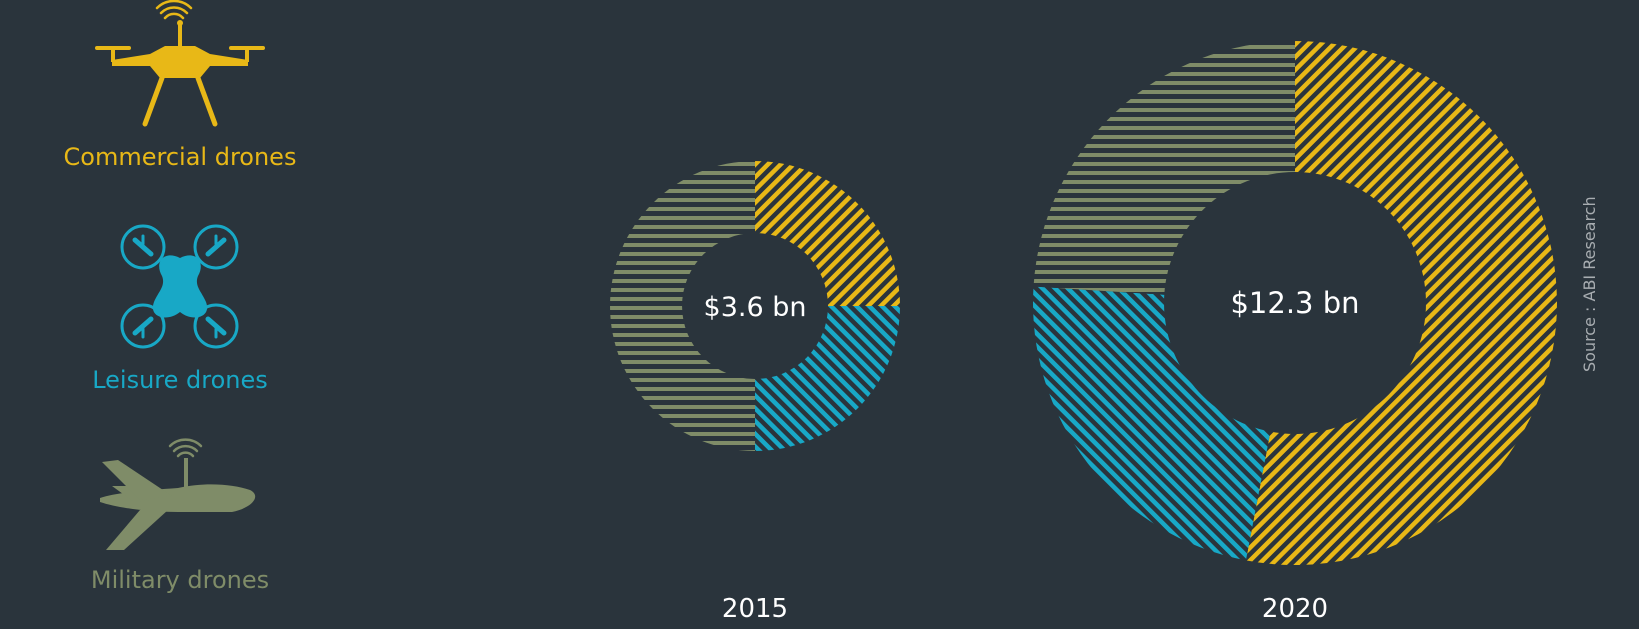 The height and width of the screenshot is (629, 1639). Describe the element at coordinates (1152, 423) in the screenshot. I see `donut-2020-slice-leisure` at that location.